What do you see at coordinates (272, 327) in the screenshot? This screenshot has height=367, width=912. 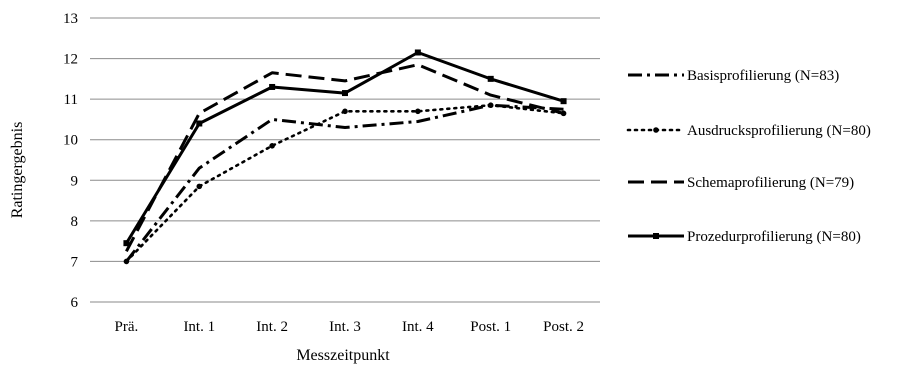 I see `x-tick-label: Int. 2` at bounding box center [272, 327].